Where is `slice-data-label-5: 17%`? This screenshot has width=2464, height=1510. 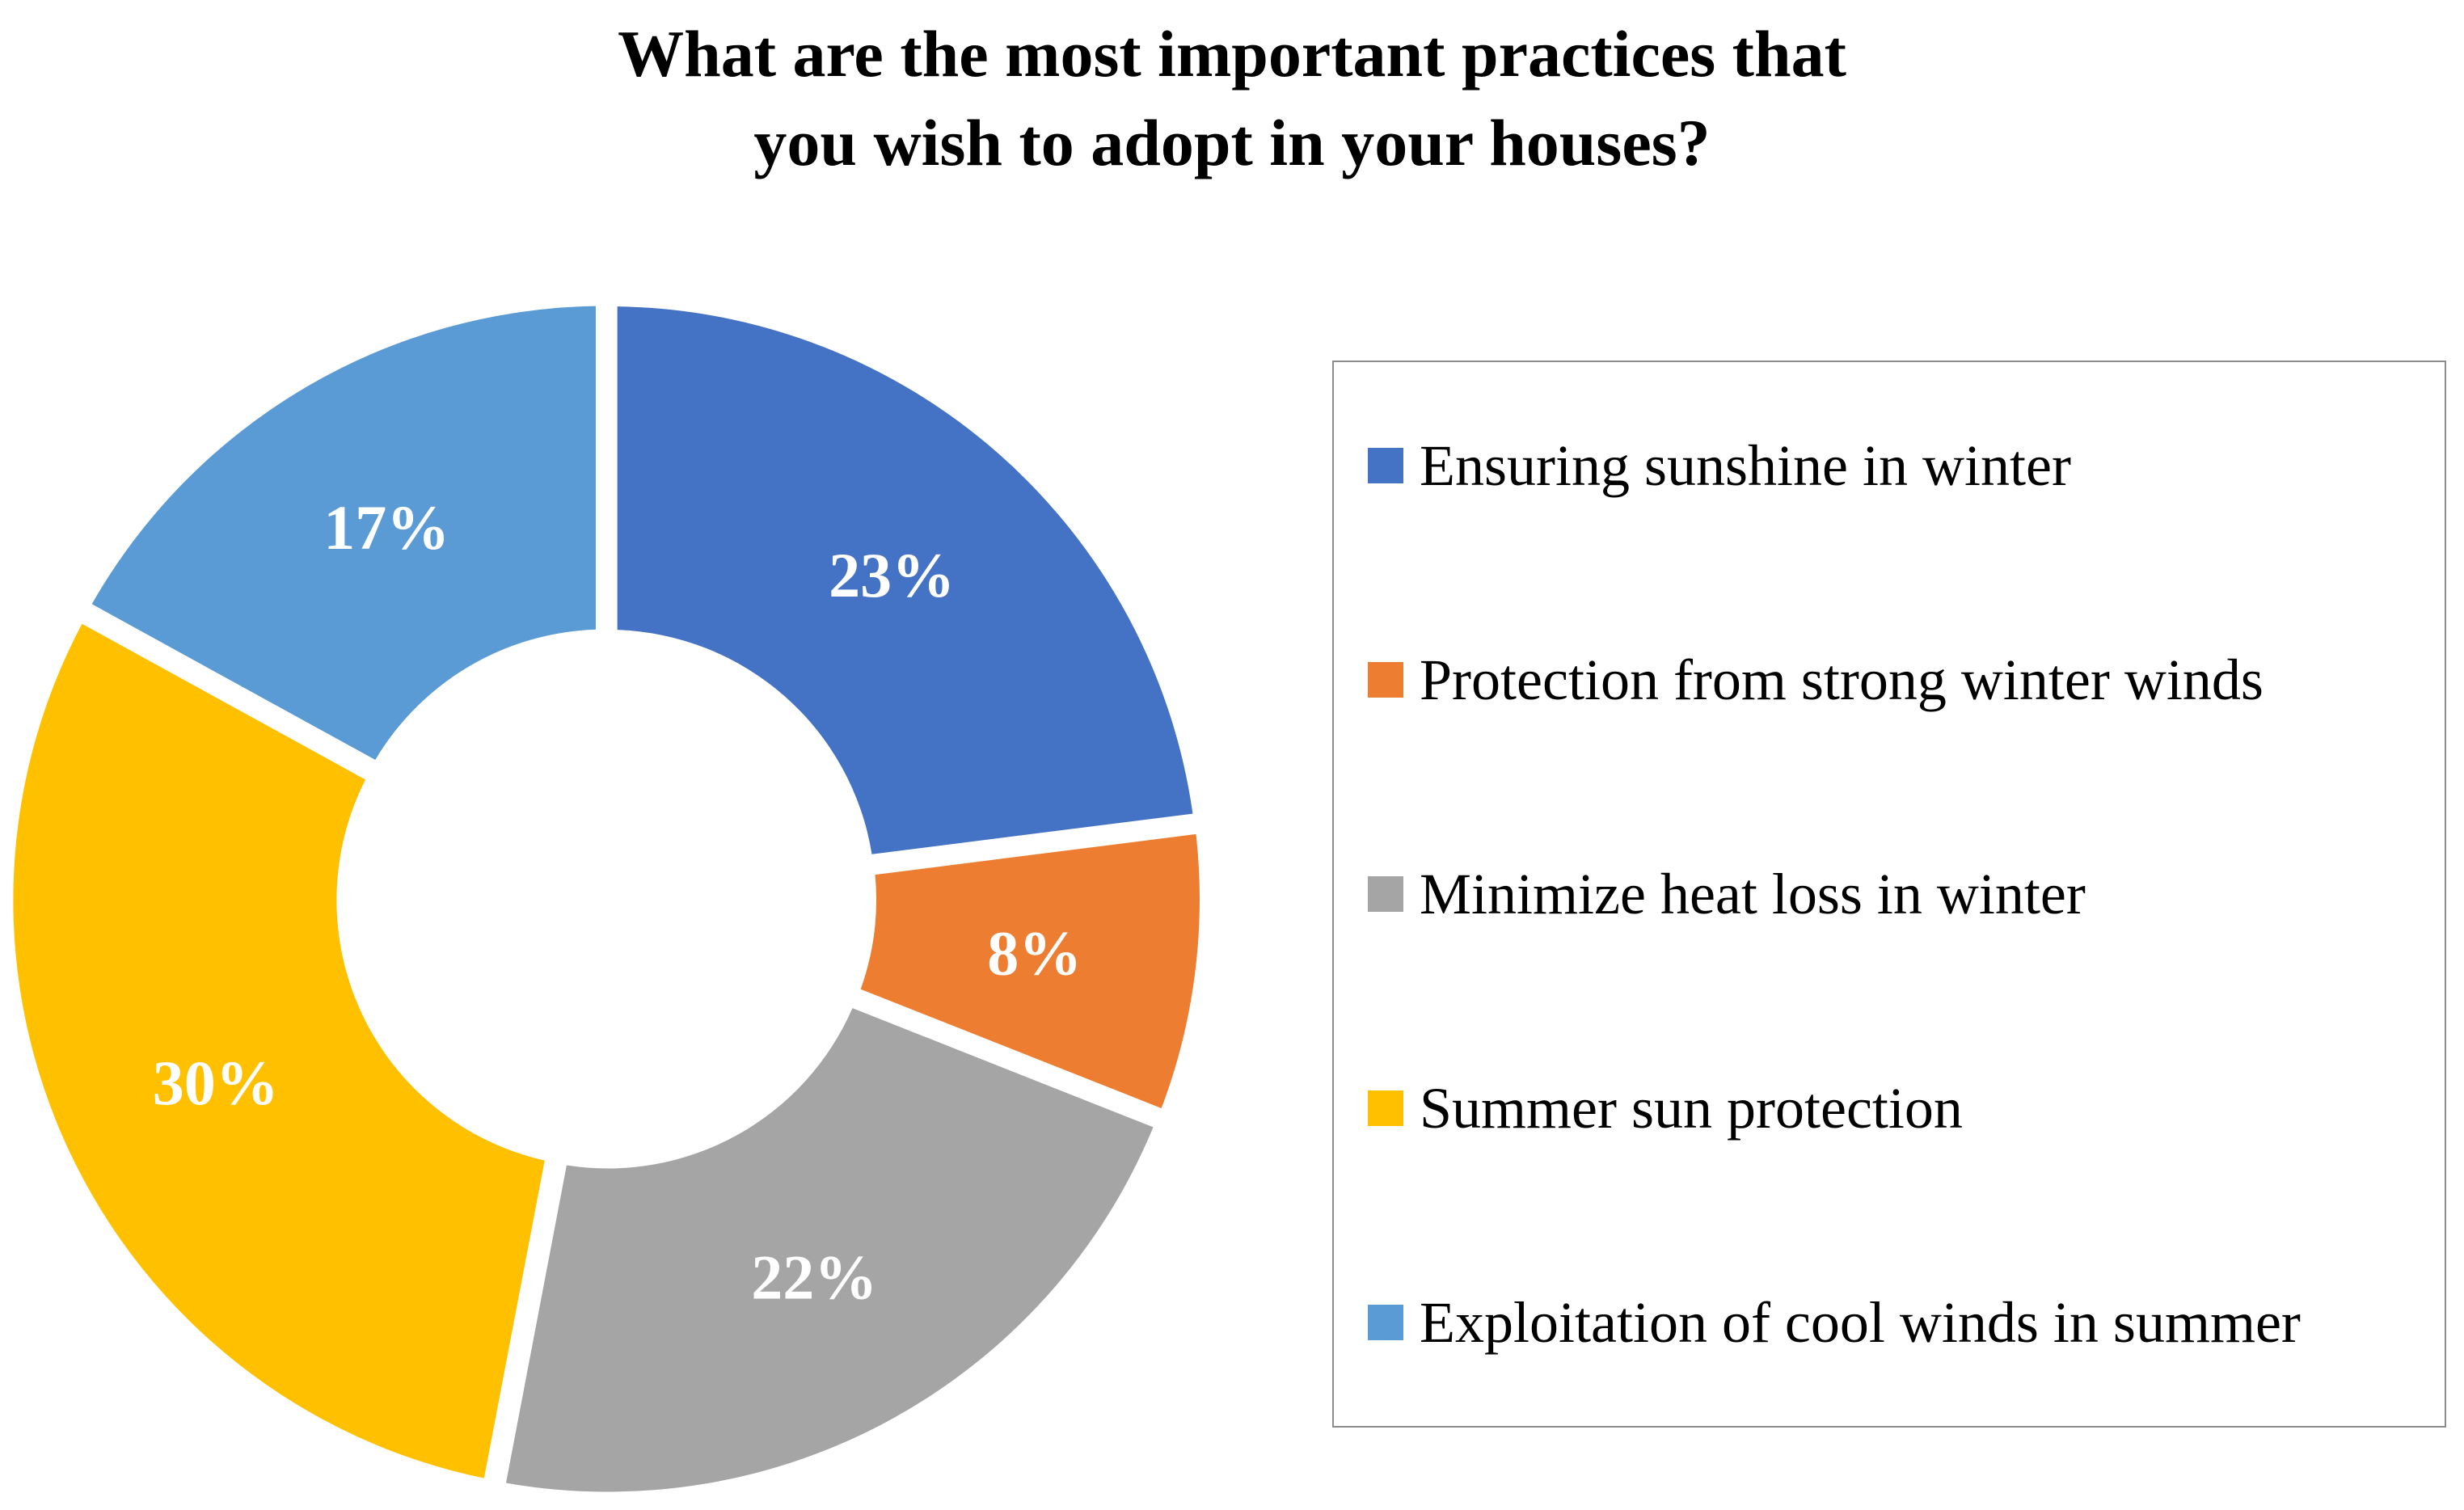
slice-data-label-5: 17% is located at coordinates (386, 527).